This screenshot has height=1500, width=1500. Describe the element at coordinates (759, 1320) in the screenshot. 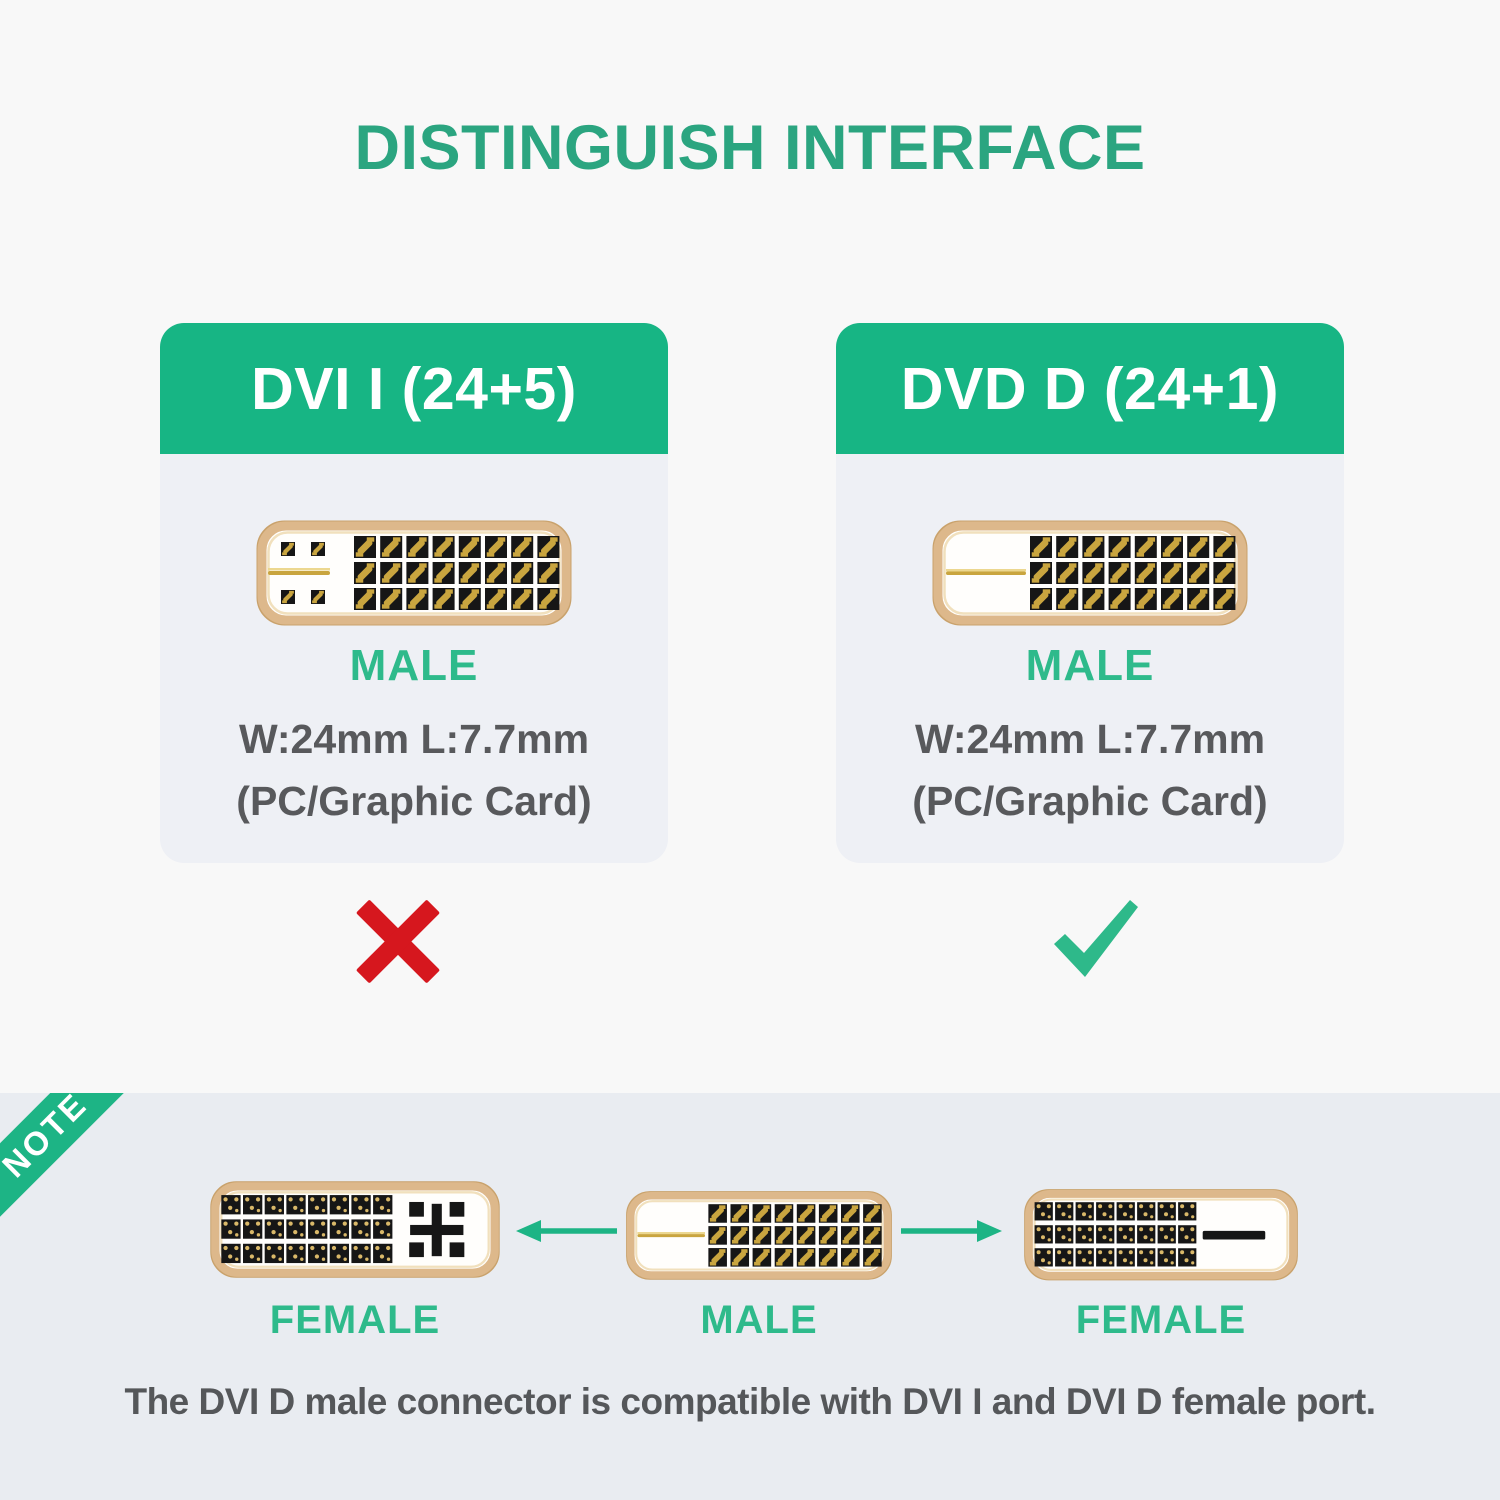

I see `note-connector-label: MALE` at that location.